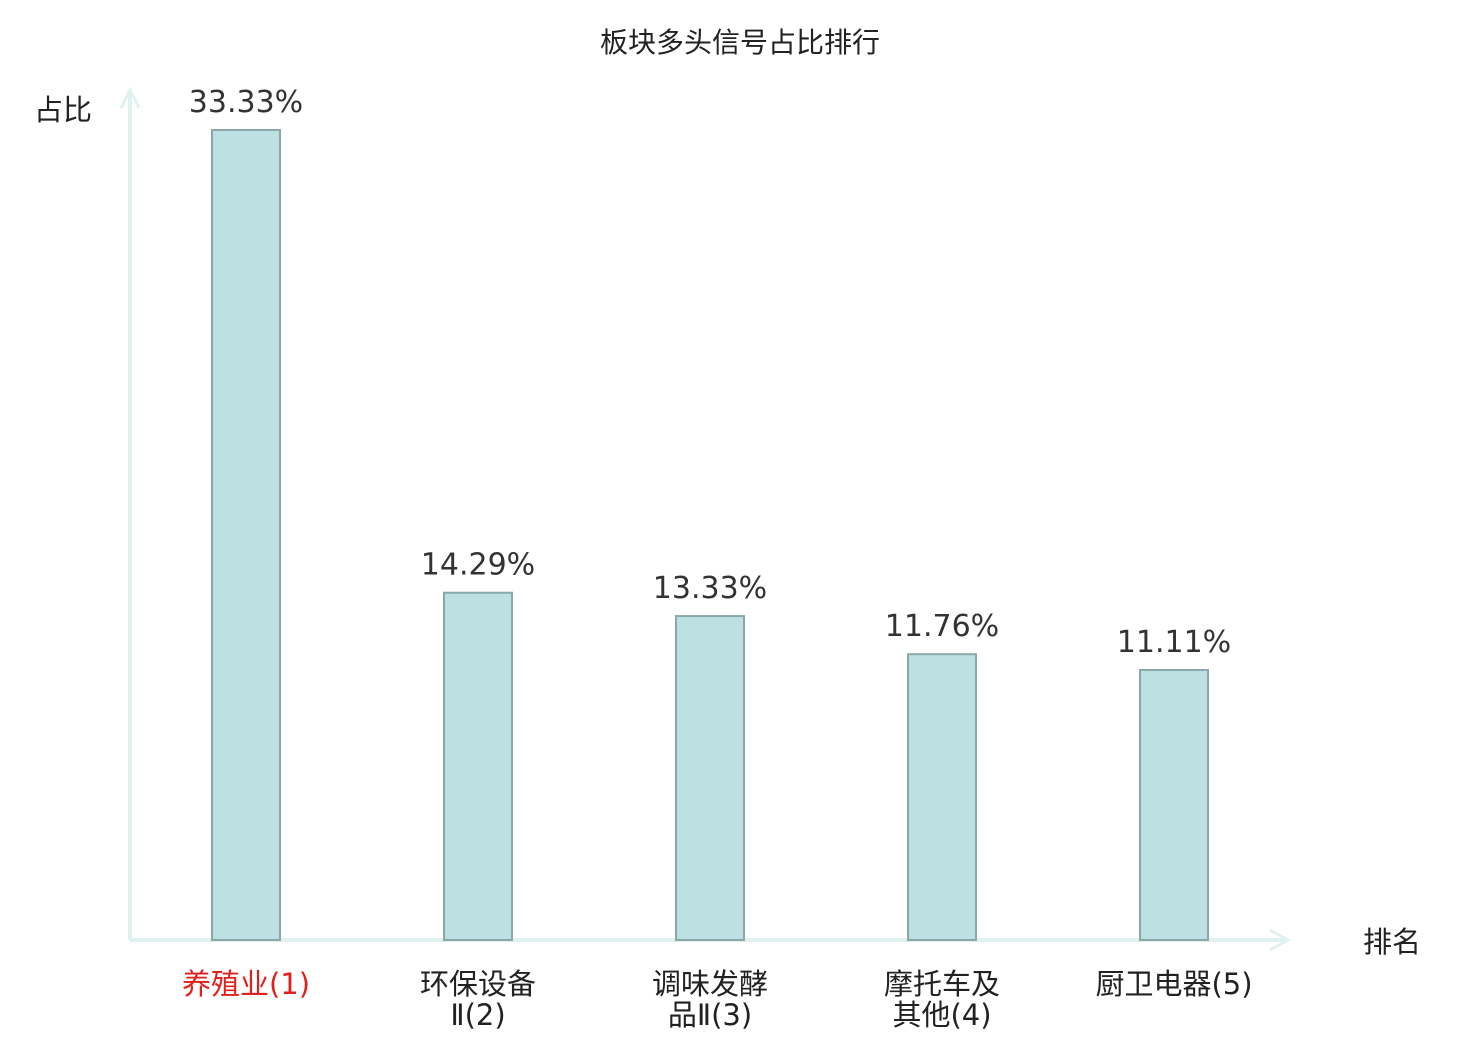  Describe the element at coordinates (63, 110) in the screenshot. I see `y-axis-label: 占比` at that location.